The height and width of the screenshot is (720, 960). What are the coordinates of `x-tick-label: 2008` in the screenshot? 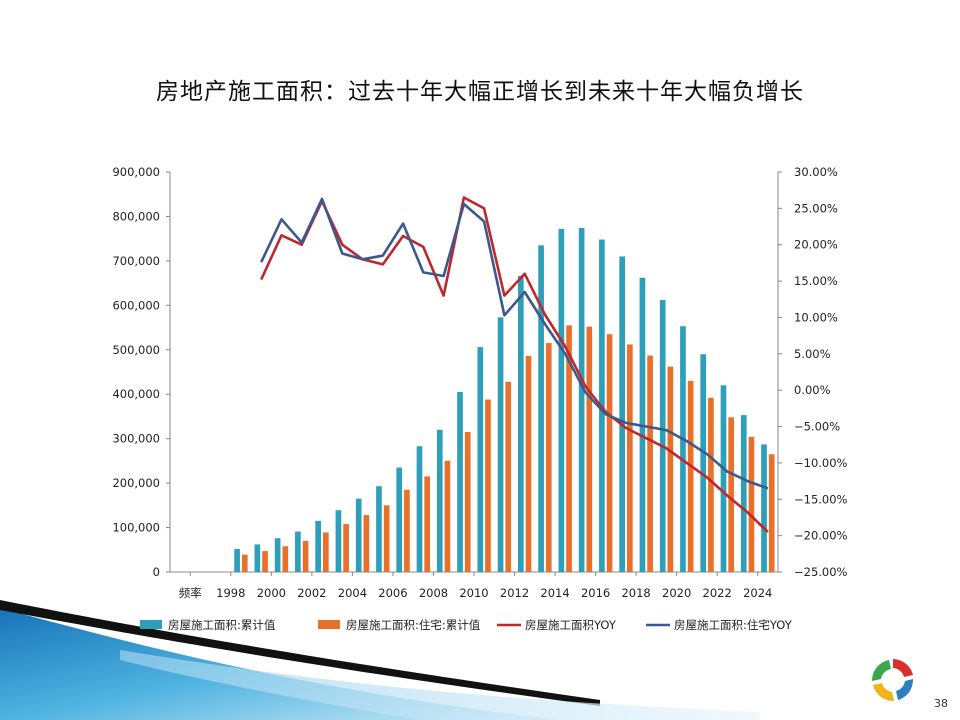 It's located at (433, 593).